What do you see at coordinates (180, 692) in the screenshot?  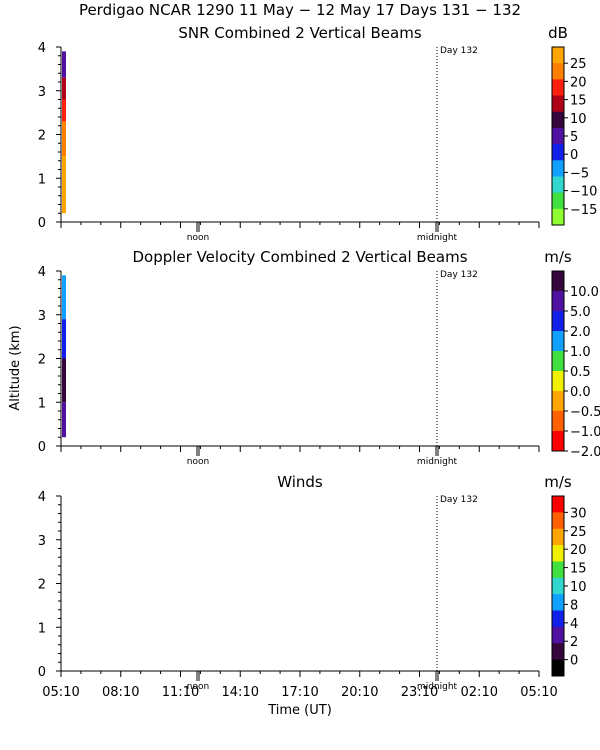 I see `x-tick-label: 11:10` at bounding box center [180, 692].